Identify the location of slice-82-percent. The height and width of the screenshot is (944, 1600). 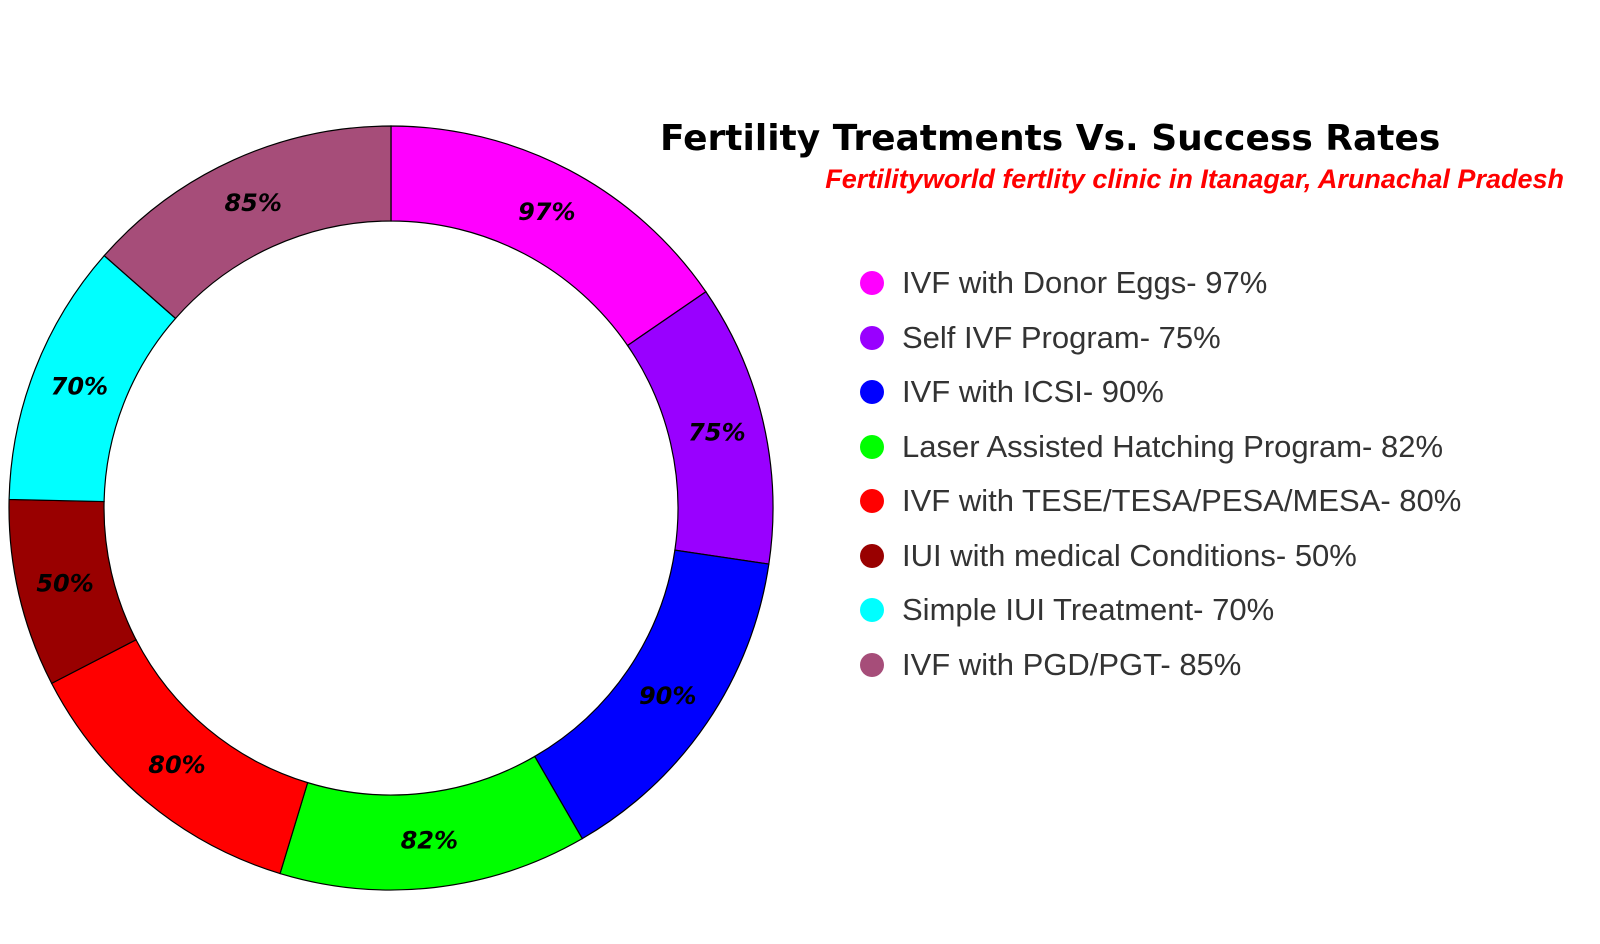
(431, 823).